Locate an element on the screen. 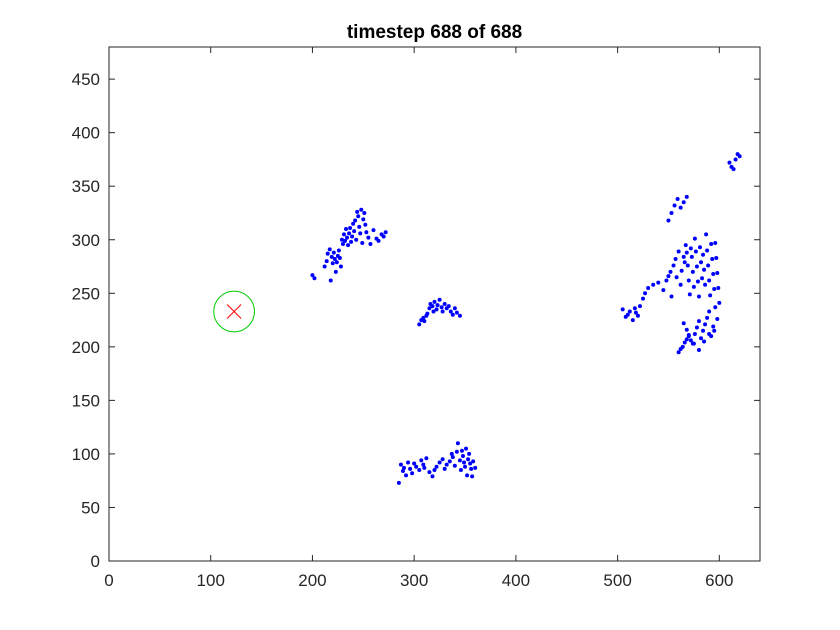 This screenshot has width=840, height=630. x-tick-label: 200 is located at coordinates (312, 580).